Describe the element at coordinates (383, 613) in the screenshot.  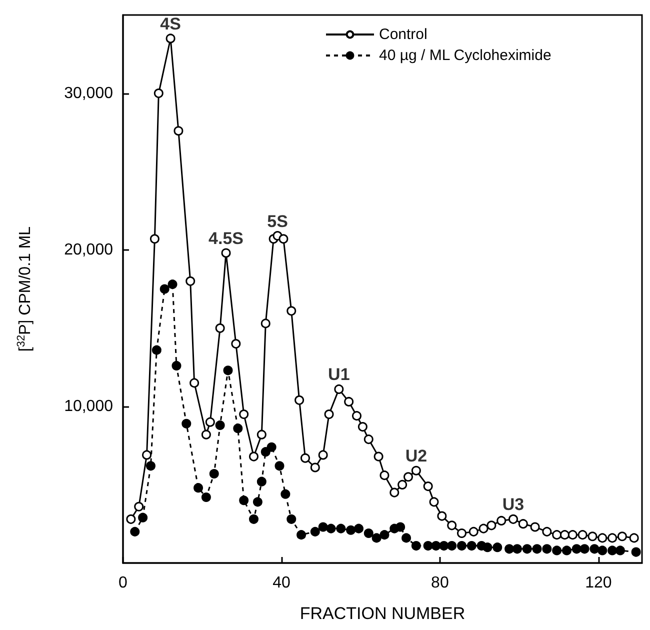
I see `x-axis-title: FRACTION NUMBER` at that location.